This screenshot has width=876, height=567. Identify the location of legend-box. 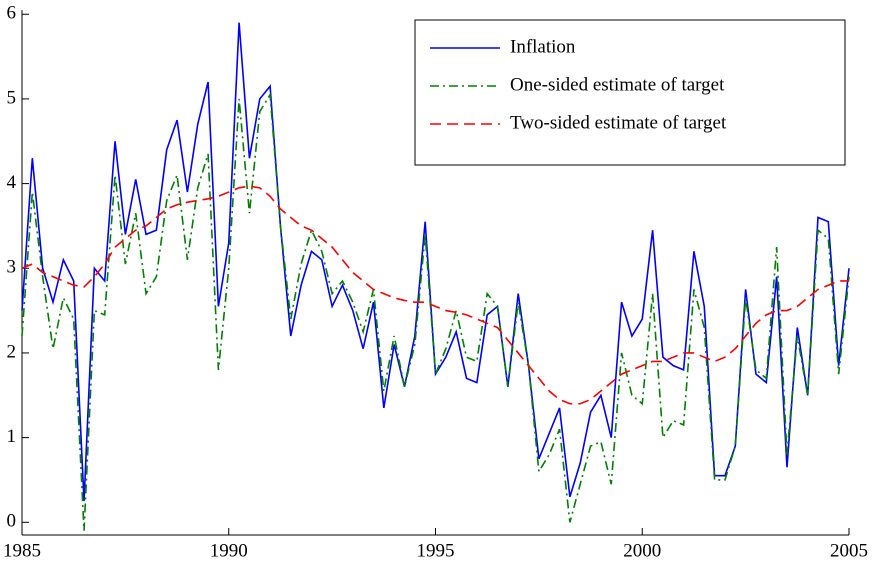
(630, 92).